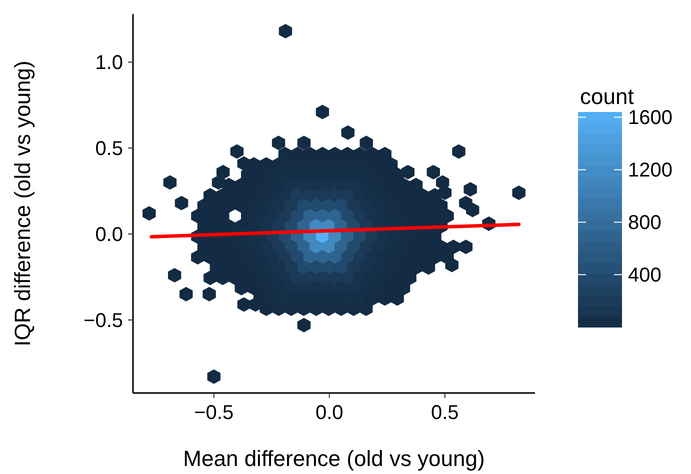  I want to click on color-bar-label: 400, so click(645, 275).